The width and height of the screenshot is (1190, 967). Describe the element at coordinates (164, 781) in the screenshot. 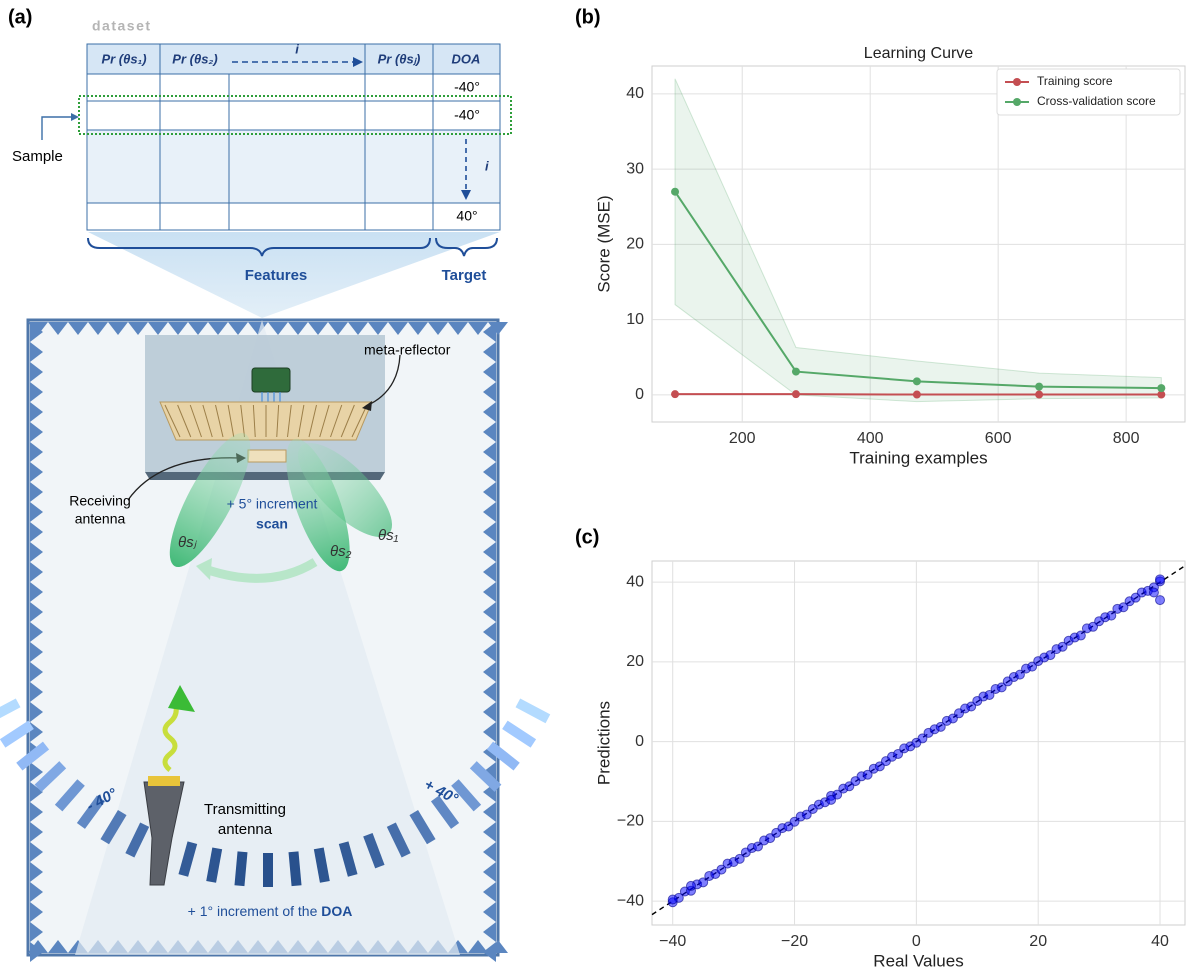

I see `horn-aperture` at that location.